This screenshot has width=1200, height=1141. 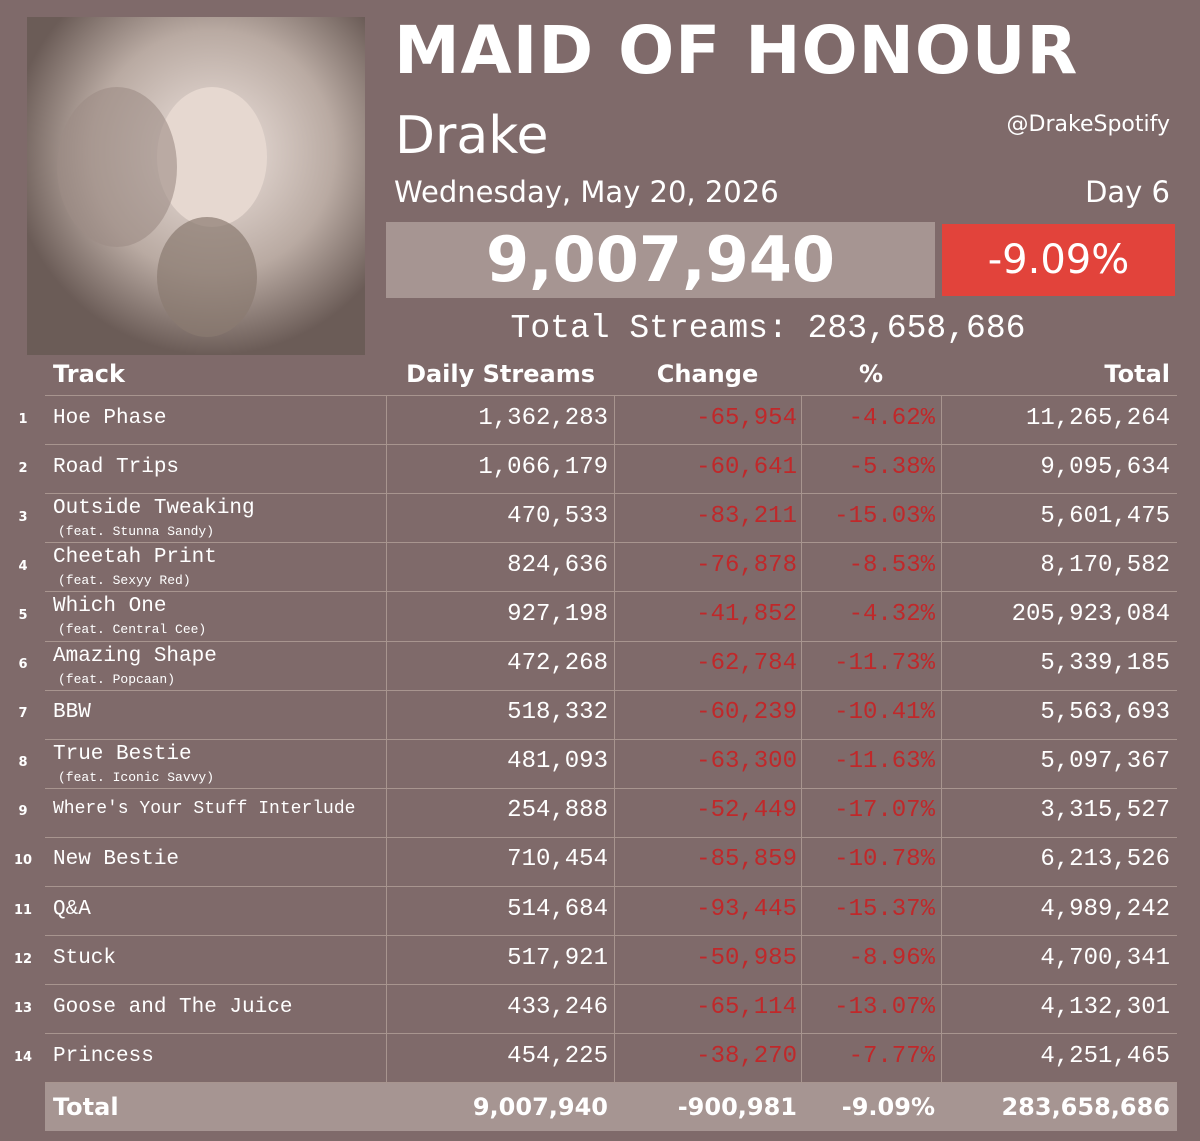 What do you see at coordinates (746, 1056) in the screenshot?
I see `change: -38,270` at bounding box center [746, 1056].